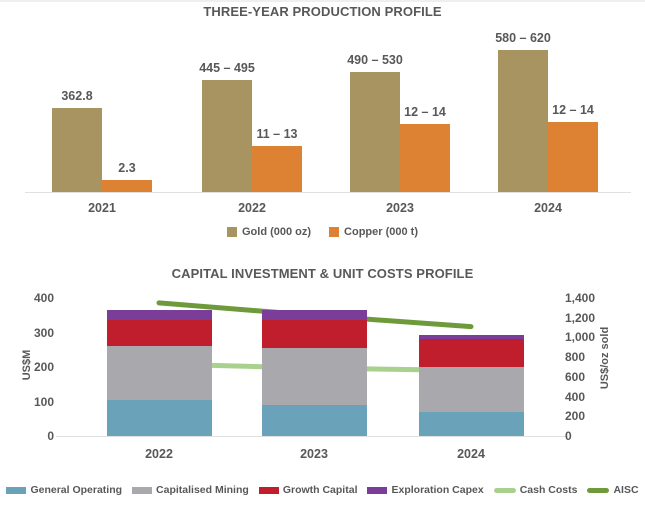 The width and height of the screenshot is (645, 511). I want to click on legend-swatch-growth-capital, so click(268, 490).